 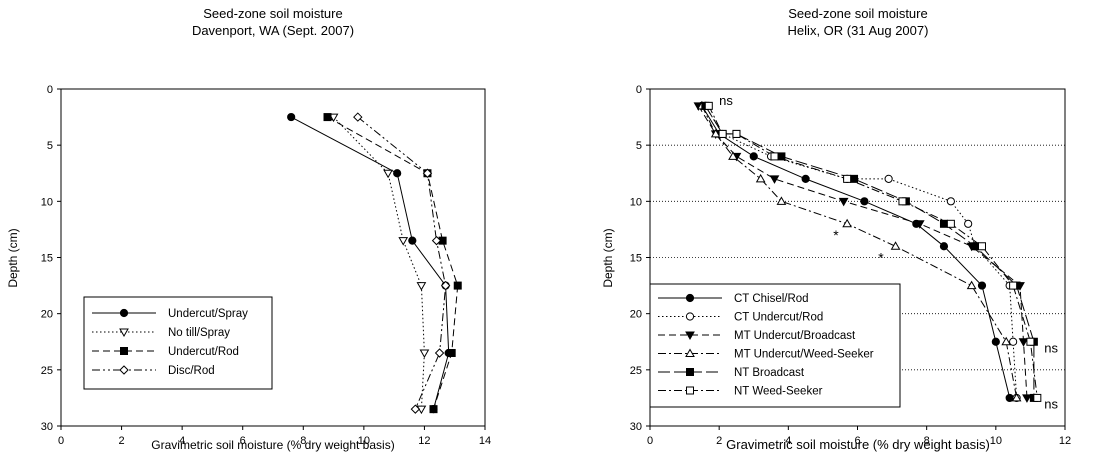 I want to click on legend-label: NT Broadcast, so click(x=769, y=373).